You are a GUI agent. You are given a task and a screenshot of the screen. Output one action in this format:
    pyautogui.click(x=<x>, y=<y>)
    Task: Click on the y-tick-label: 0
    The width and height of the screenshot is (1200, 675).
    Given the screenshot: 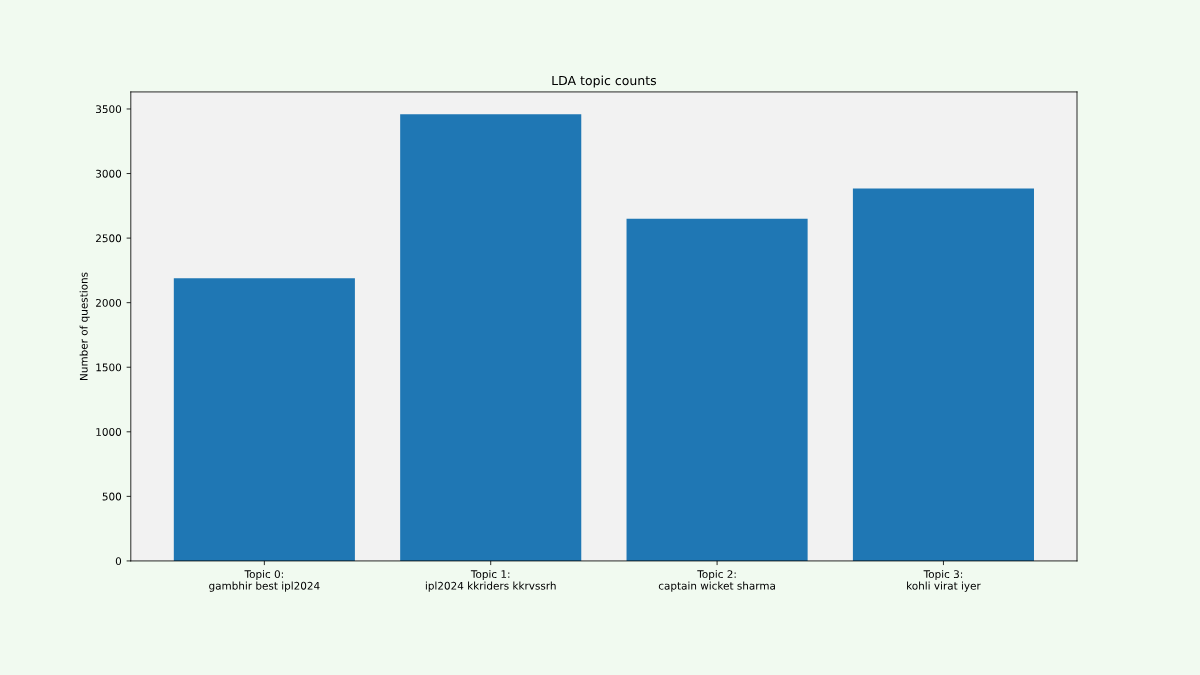 What is the action you would take?
    pyautogui.click(x=118, y=561)
    